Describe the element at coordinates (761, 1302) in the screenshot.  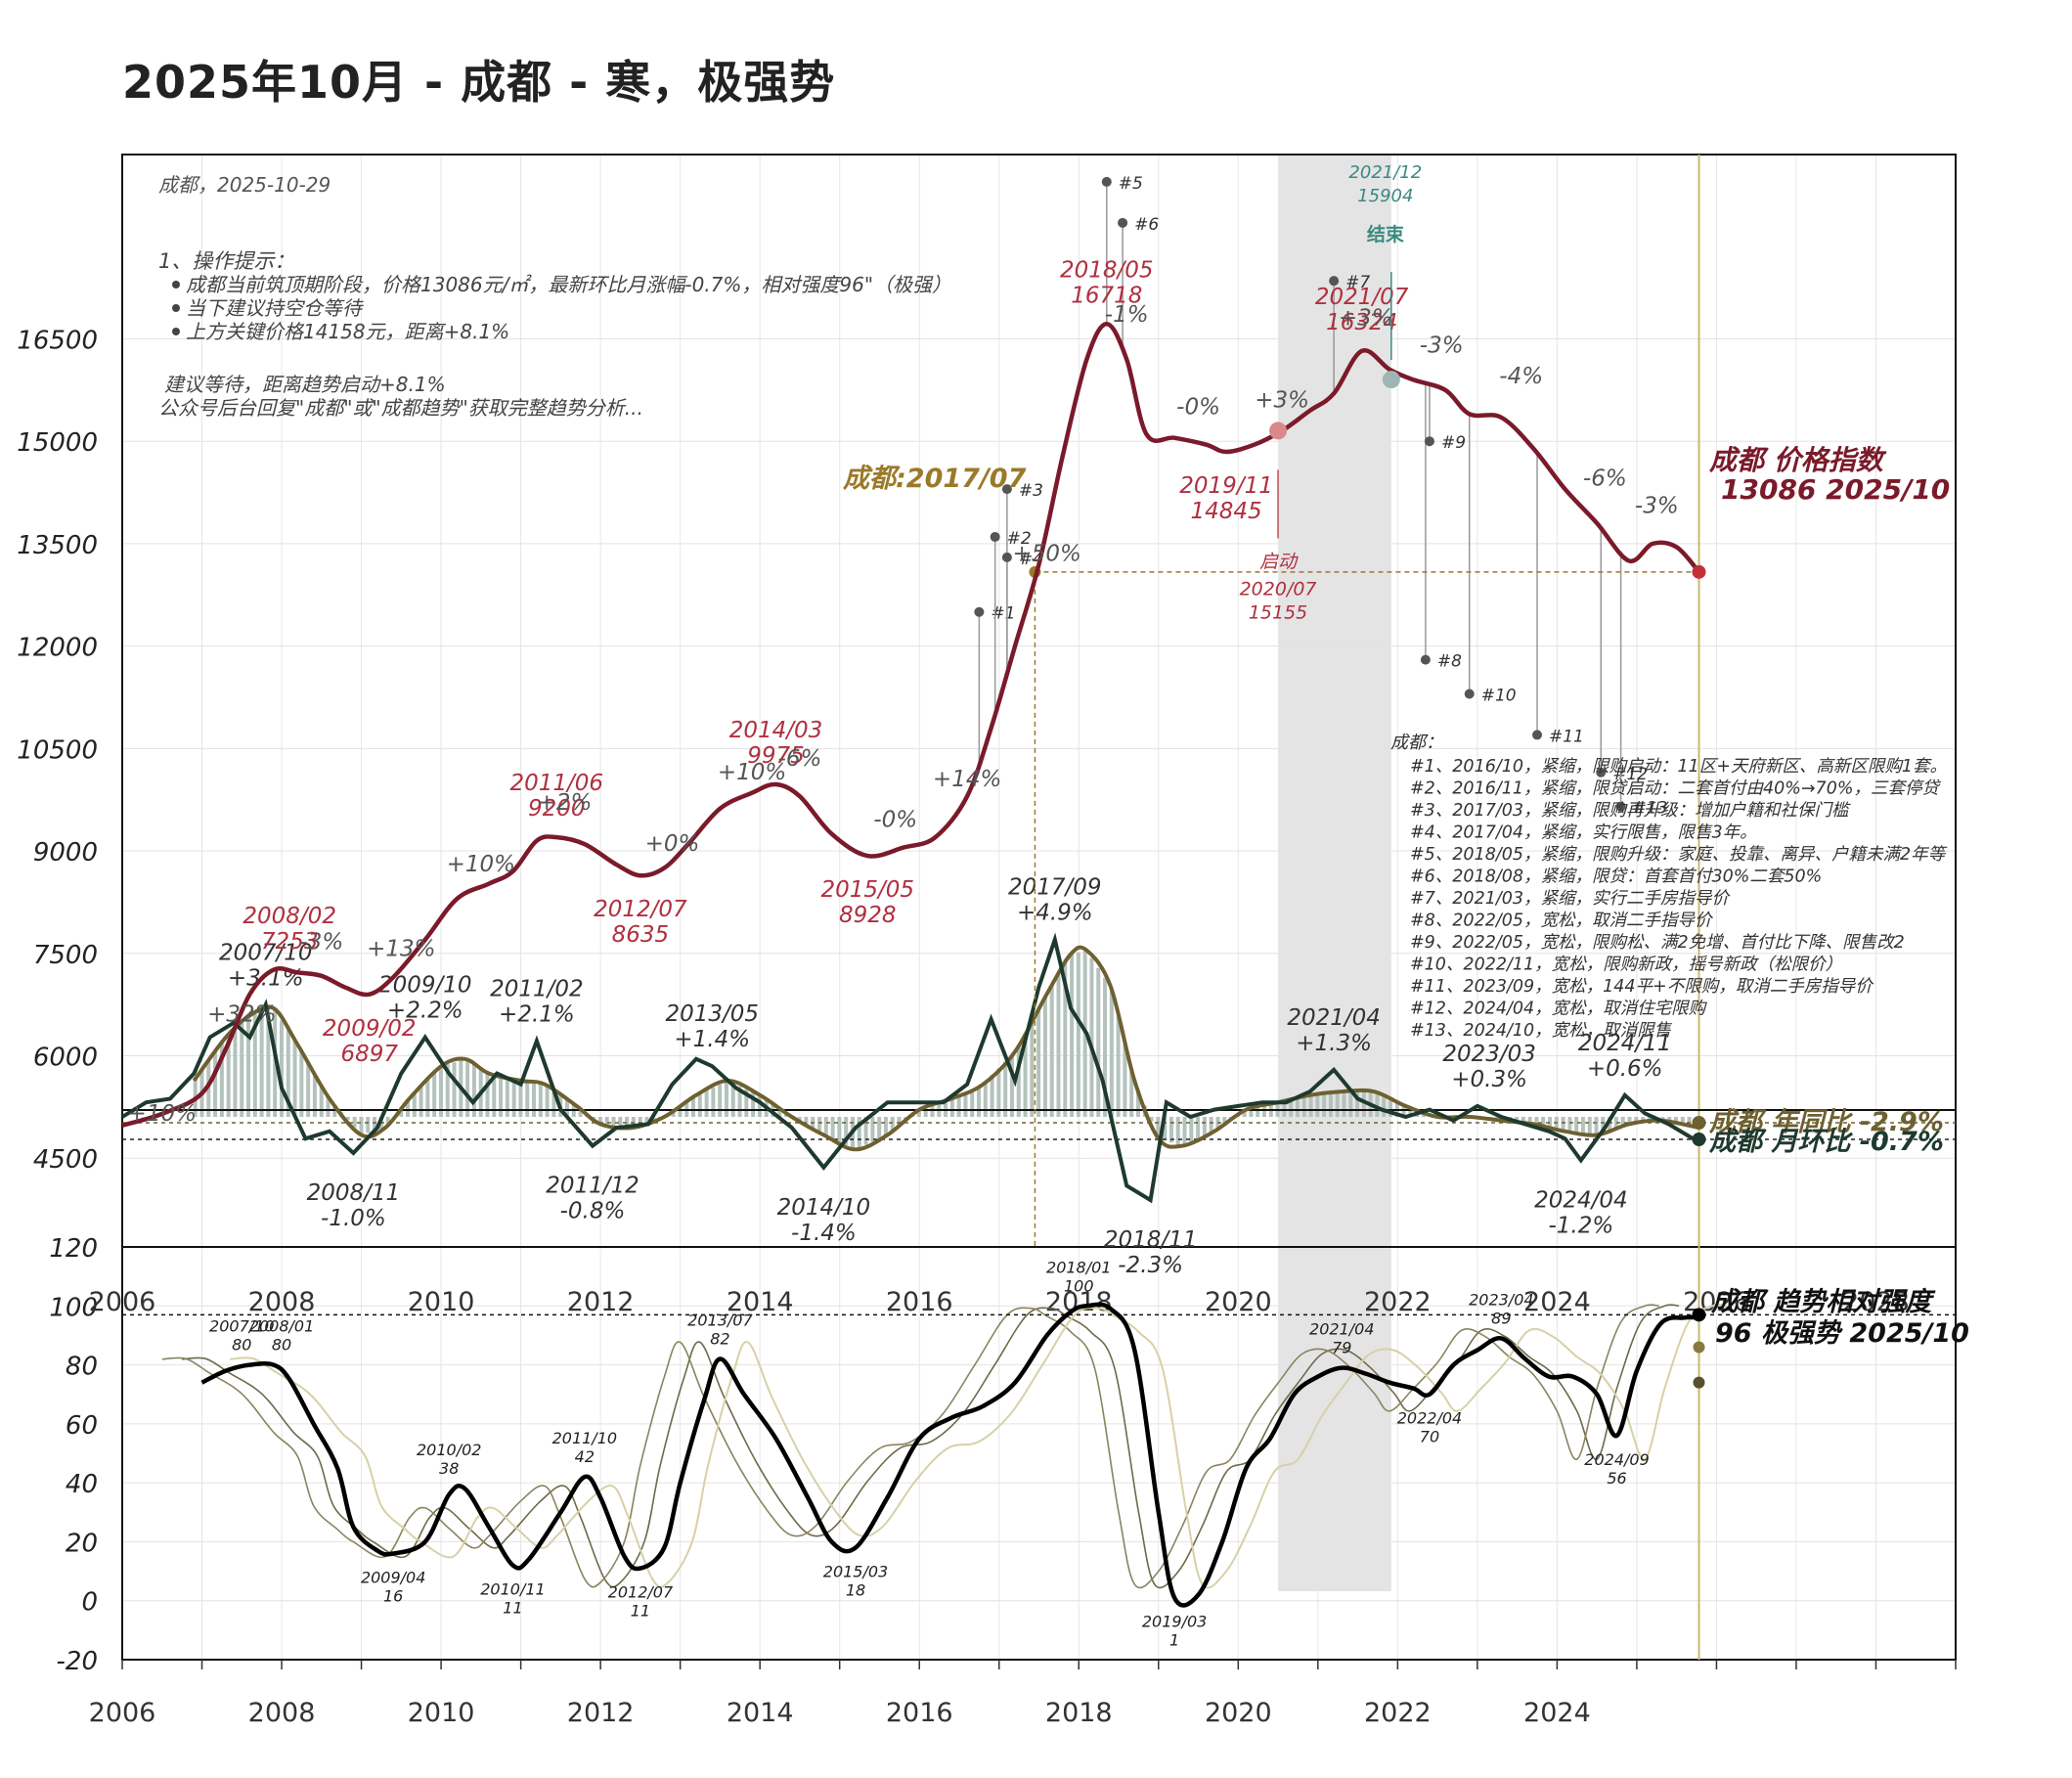
I see `strength-xtick-label: 2014` at that location.